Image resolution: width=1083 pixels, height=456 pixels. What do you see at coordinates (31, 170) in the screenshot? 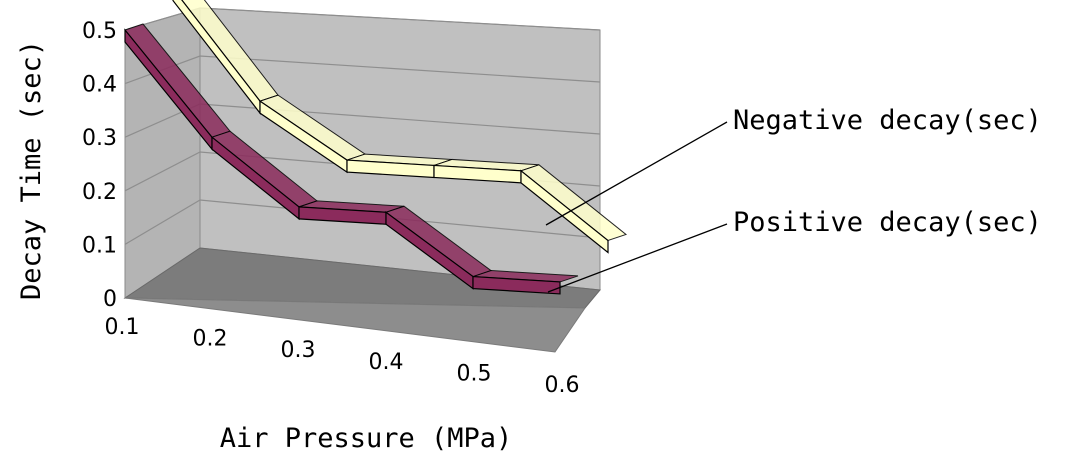
I see `y-axis-title: Decay Time (sec)` at bounding box center [31, 170].